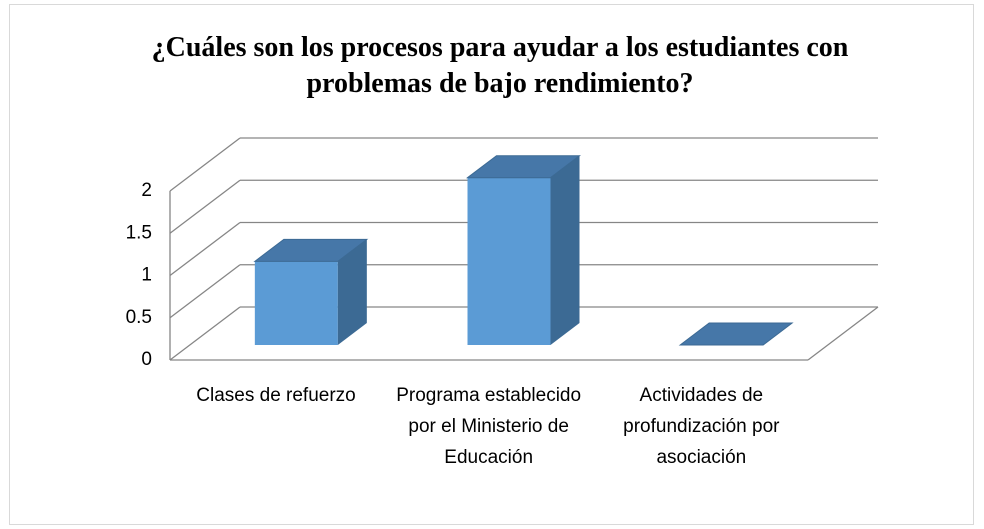 The height and width of the screenshot is (529, 984). I want to click on y-tick-label: 1.5, so click(139, 232).